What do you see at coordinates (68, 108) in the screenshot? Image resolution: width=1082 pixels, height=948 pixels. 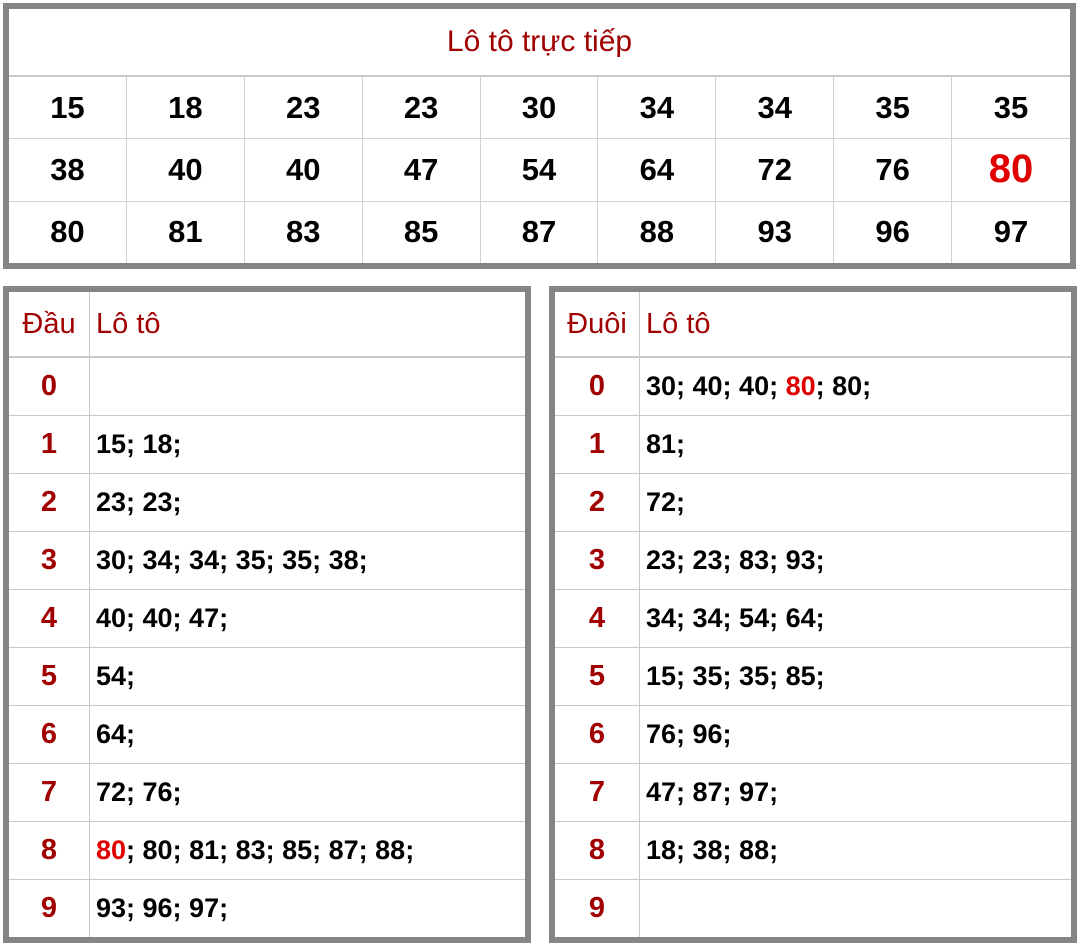 I see `live-number: 15` at bounding box center [68, 108].